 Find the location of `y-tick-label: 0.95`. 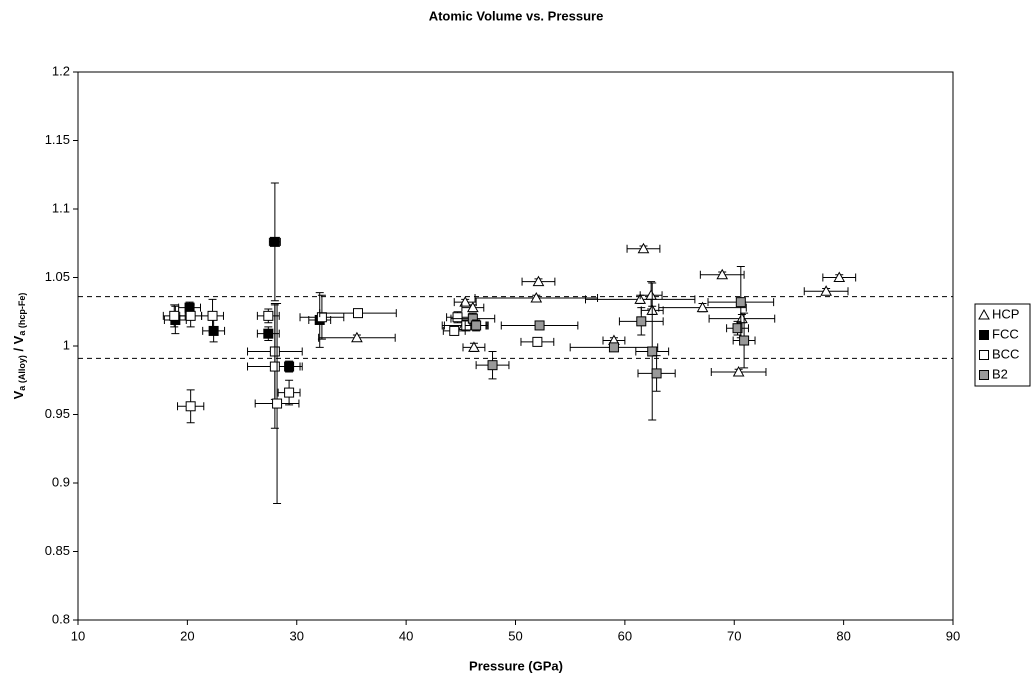

y-tick-label: 0.95 is located at coordinates (57, 413).